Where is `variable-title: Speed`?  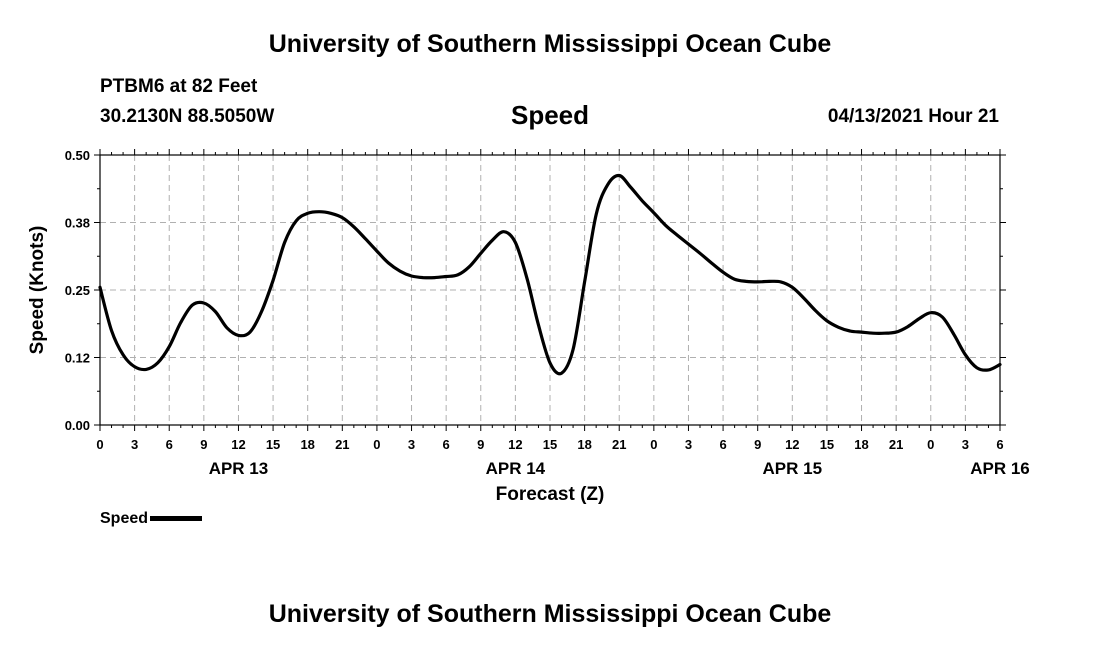
variable-title: Speed is located at coordinates (550, 115).